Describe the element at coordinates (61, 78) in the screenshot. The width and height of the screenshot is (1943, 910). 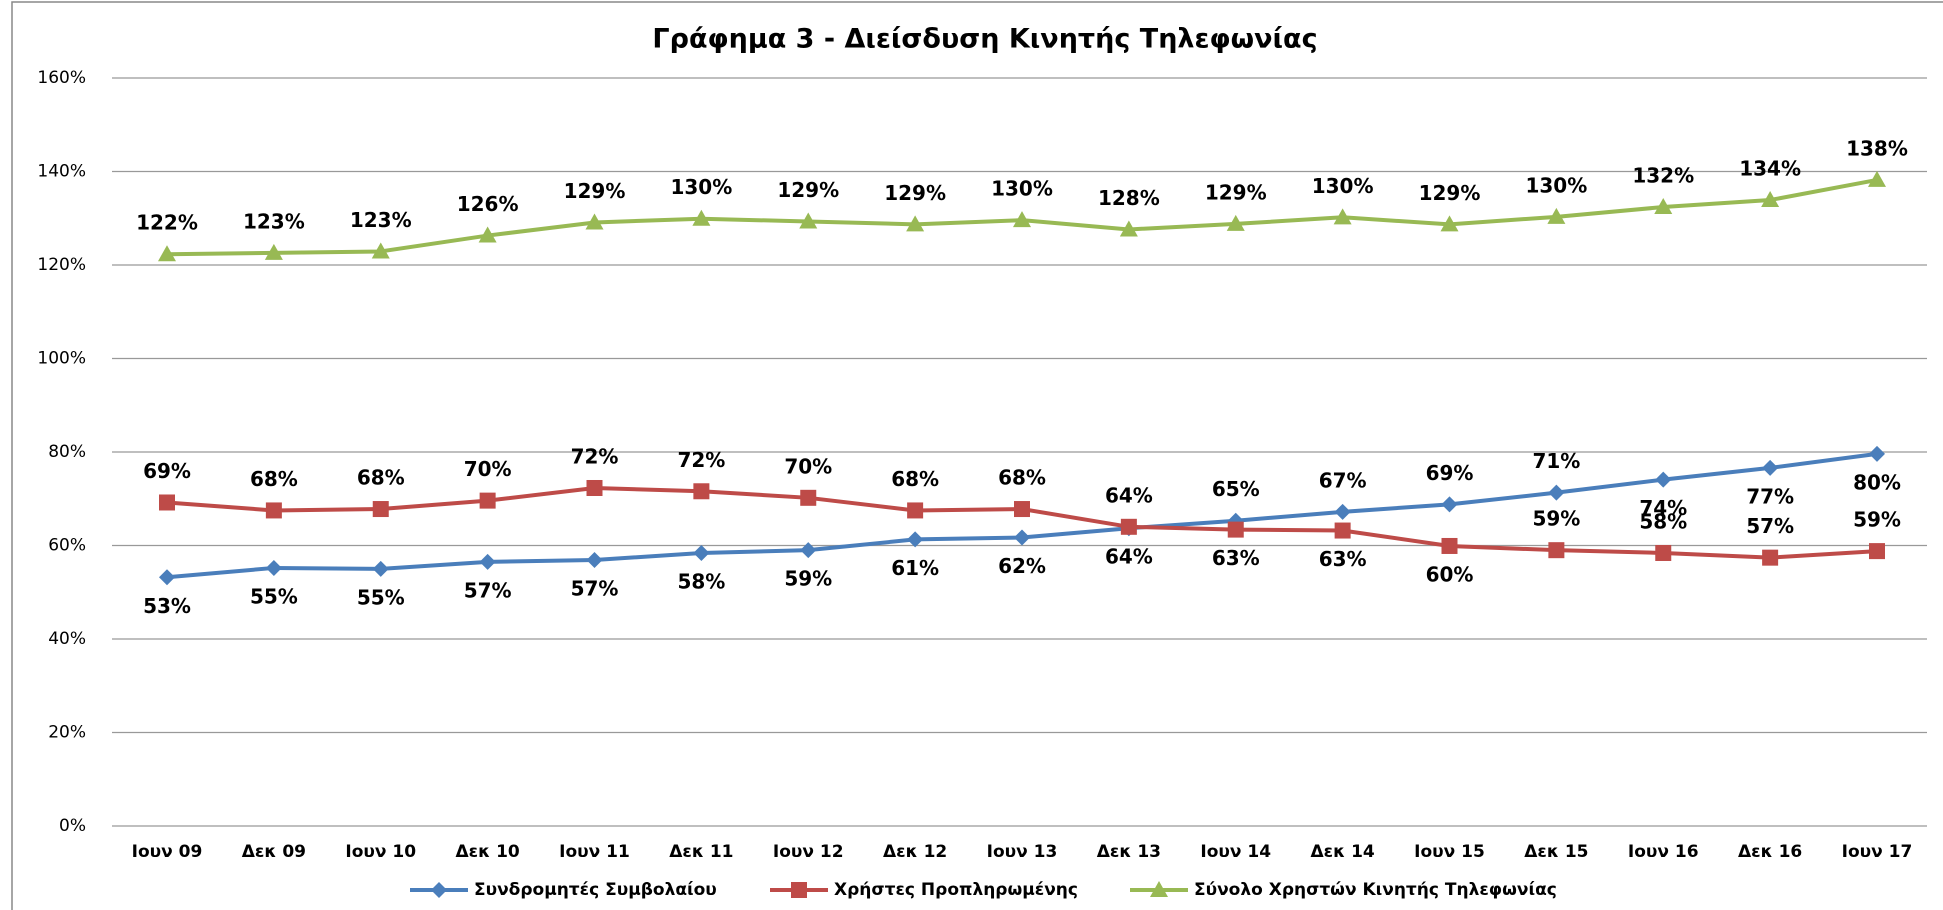
I see `y-tick-label: 160%` at that location.